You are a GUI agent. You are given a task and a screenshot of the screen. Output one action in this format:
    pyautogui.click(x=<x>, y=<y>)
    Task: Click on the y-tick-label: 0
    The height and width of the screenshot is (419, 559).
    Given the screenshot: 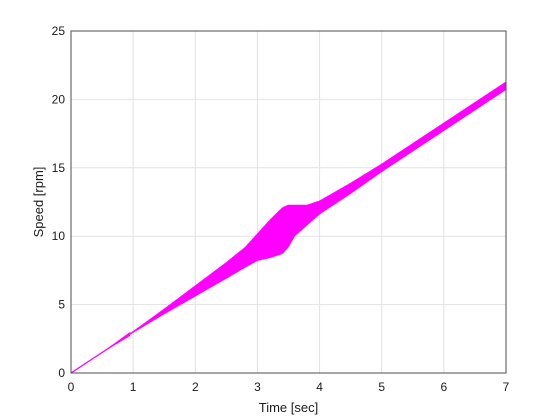 What is the action you would take?
    pyautogui.click(x=61, y=373)
    